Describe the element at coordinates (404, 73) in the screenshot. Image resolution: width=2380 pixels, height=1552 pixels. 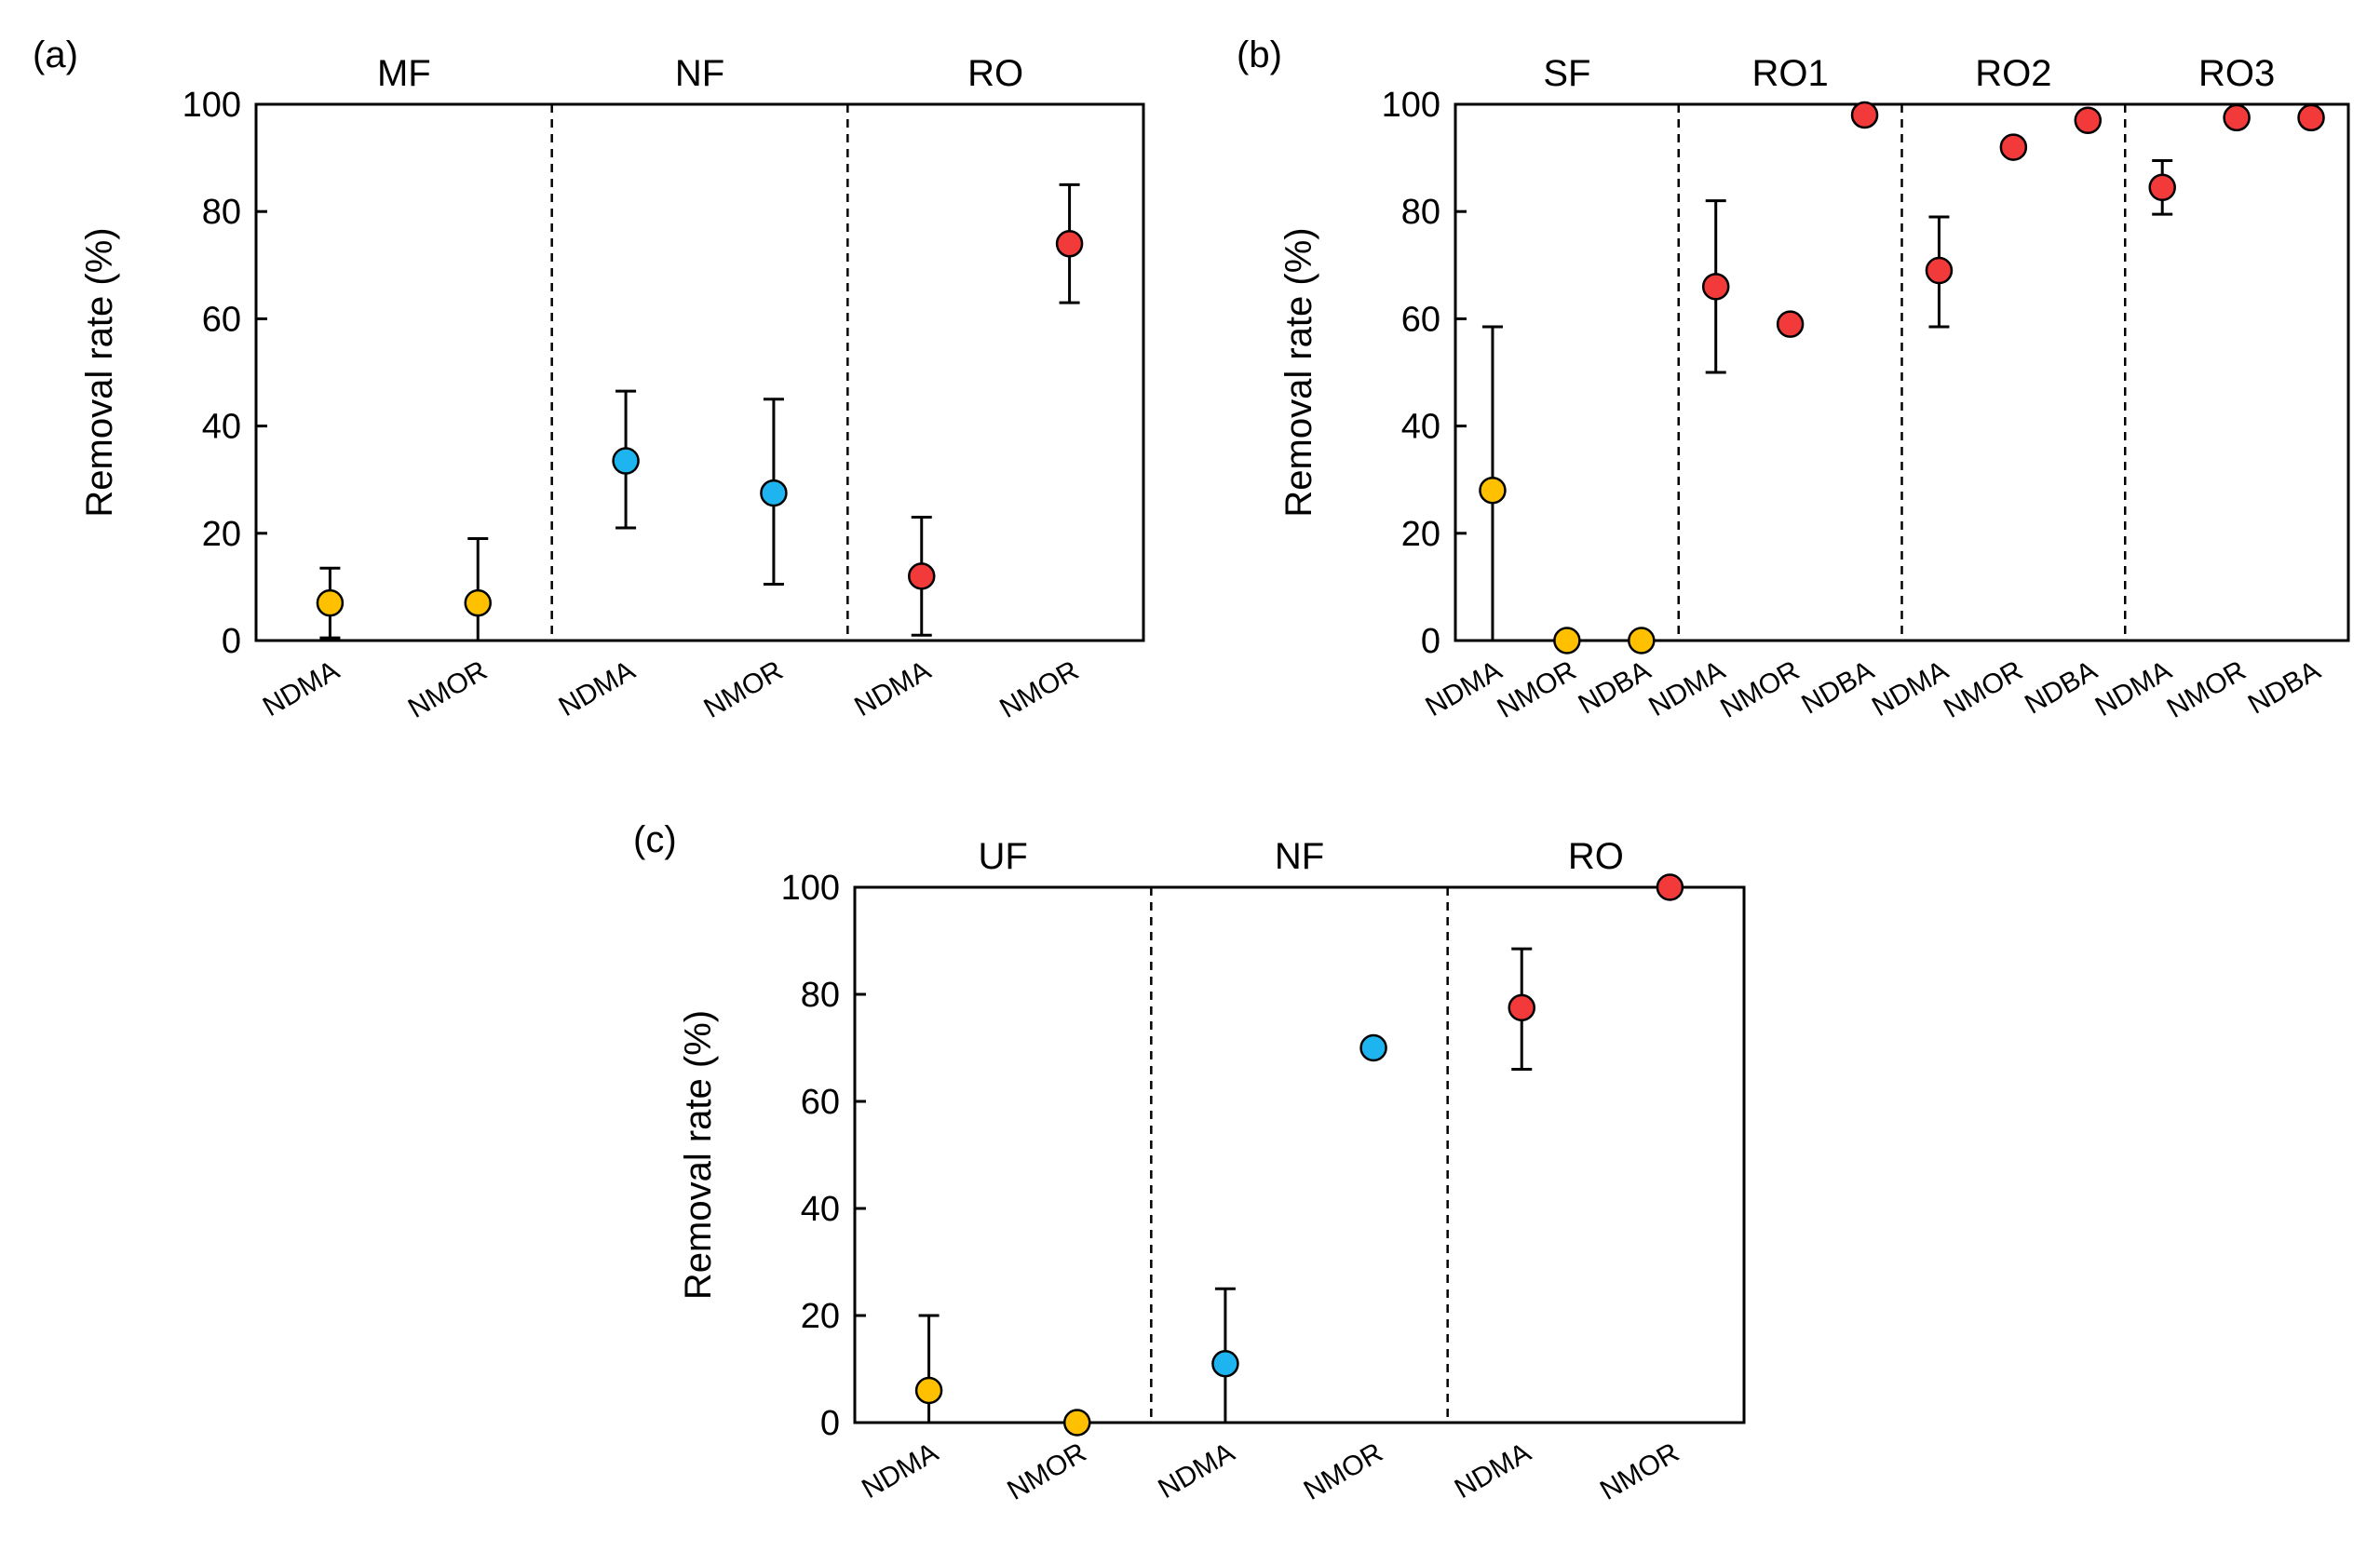
I see `group-label: MF` at that location.